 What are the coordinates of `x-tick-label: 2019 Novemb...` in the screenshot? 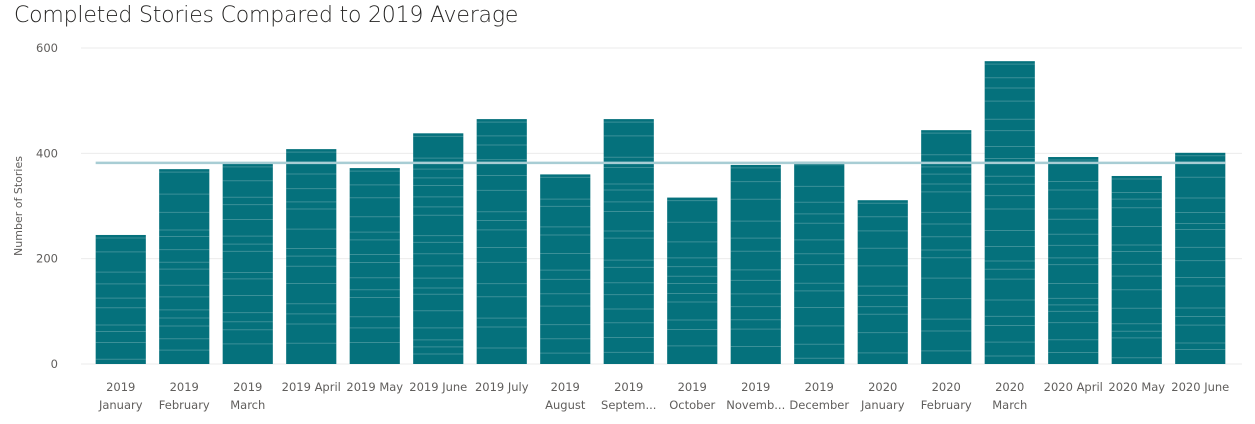 It's located at (755, 396).